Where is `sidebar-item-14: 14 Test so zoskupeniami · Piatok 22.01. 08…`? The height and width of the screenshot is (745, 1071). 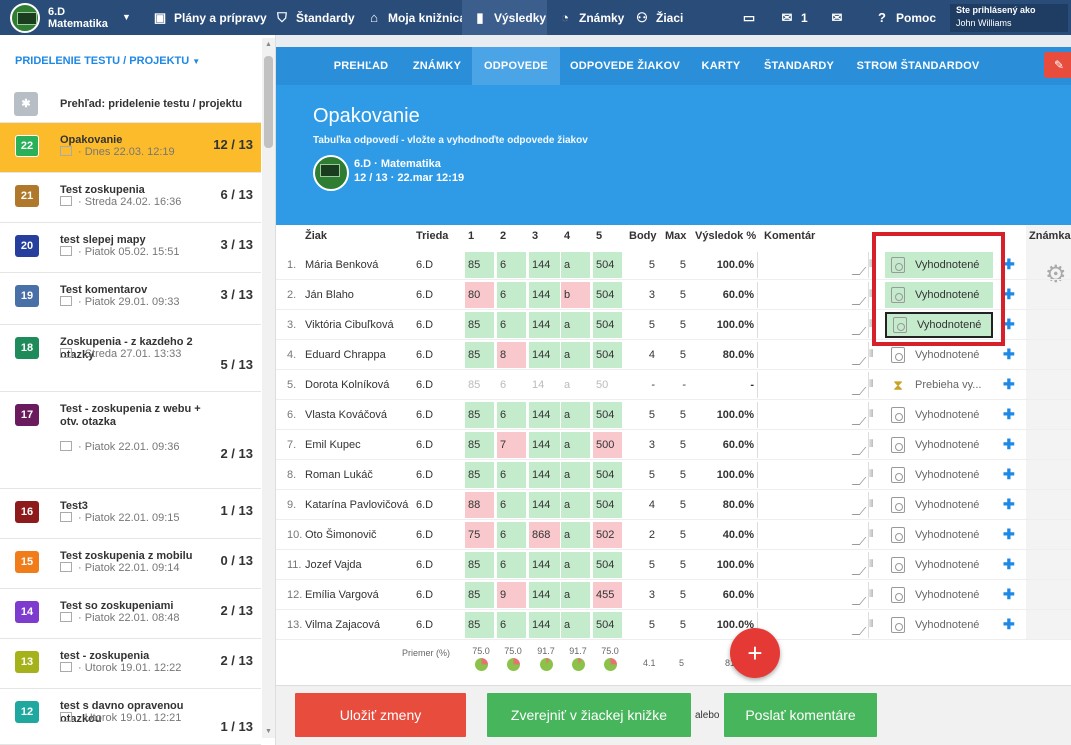 sidebar-item-14: 14 Test so zoskupeniami · Piatok 22.01. 08… is located at coordinates (130, 614).